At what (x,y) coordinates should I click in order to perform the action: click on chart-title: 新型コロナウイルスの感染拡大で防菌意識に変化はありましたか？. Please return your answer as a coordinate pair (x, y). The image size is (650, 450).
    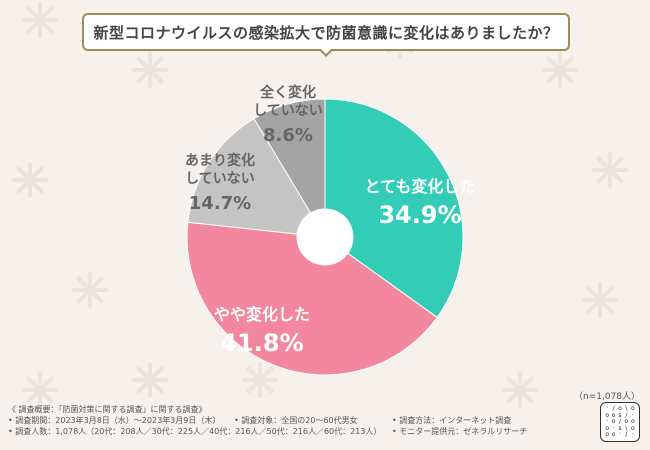
    Looking at the image, I should click on (326, 32).